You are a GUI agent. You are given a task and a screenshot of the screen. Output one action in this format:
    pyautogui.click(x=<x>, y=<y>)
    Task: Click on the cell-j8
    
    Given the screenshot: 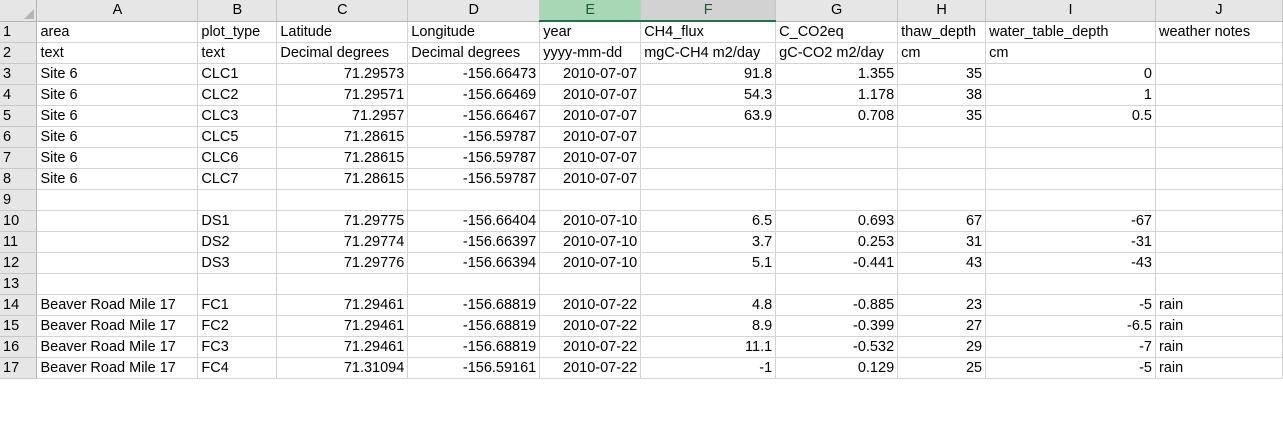 What is the action you would take?
    pyautogui.click(x=1219, y=179)
    